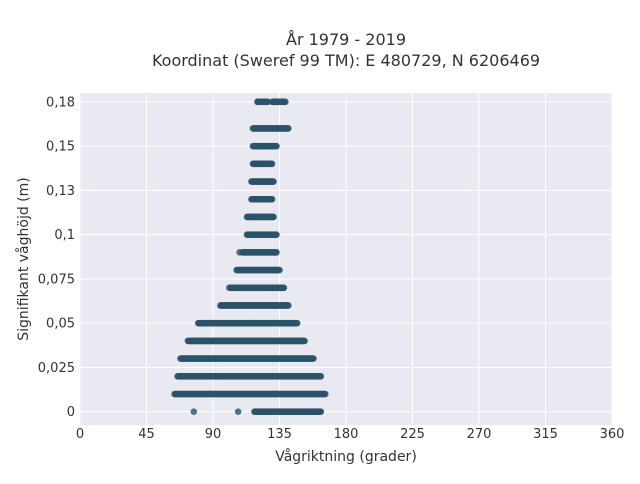 Image resolution: width=640 pixels, height=484 pixels. Describe the element at coordinates (60, 102) in the screenshot. I see `y-tick-label: 0,18` at that location.